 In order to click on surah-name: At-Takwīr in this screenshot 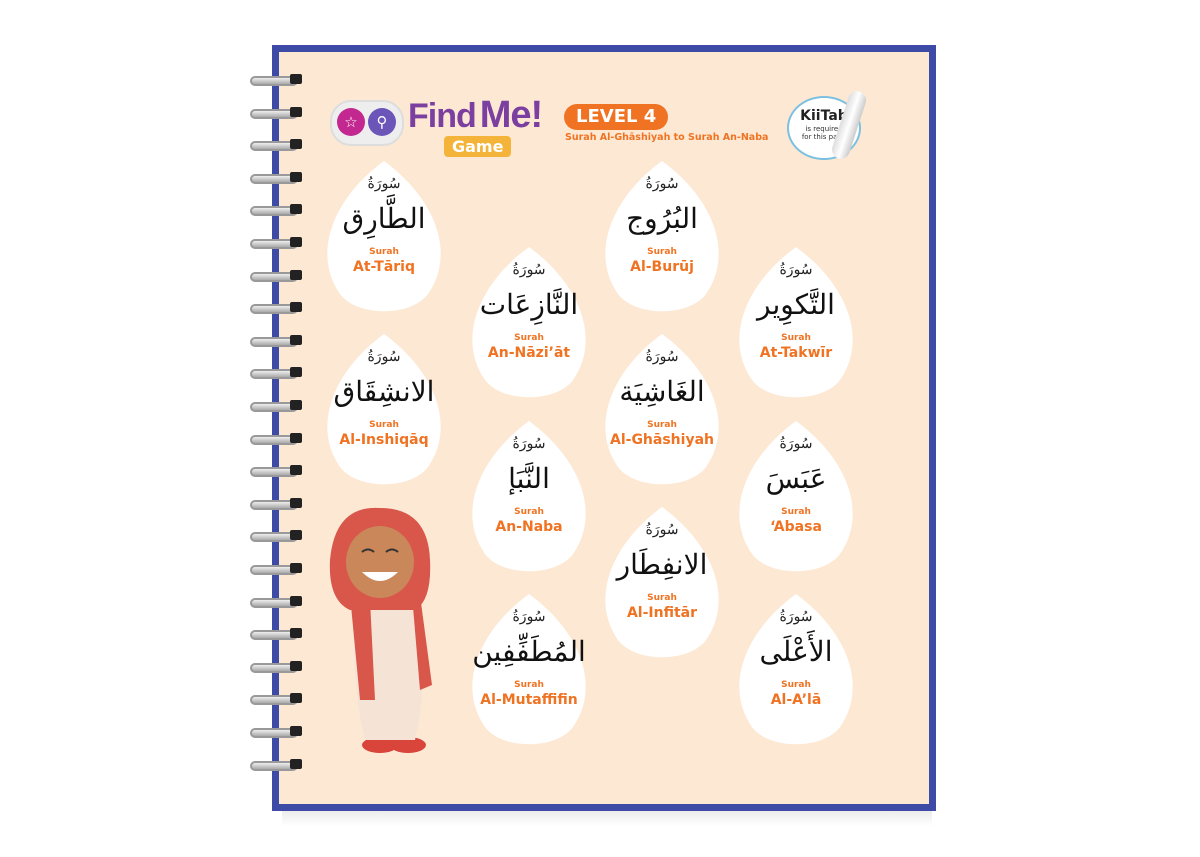, I will do `click(796, 353)`.